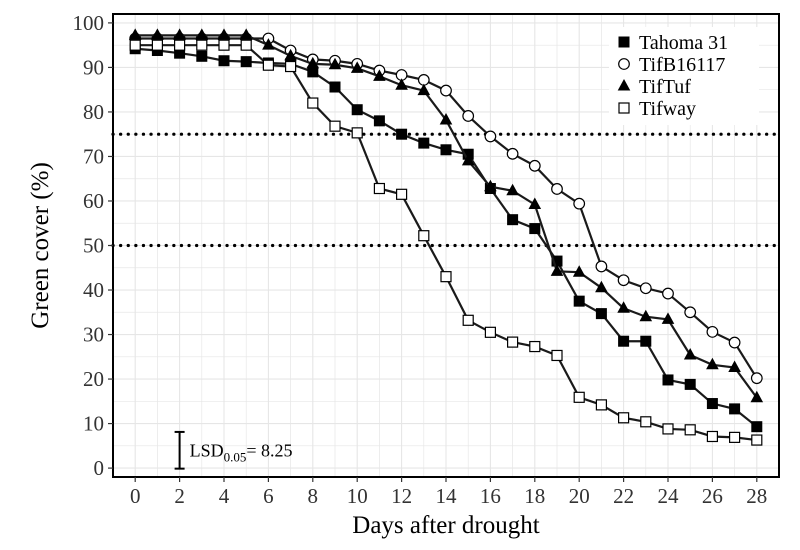 Image resolution: width=800 pixels, height=550 pixels. What do you see at coordinates (93, 290) in the screenshot?
I see `y-tick-label: 40` at bounding box center [93, 290].